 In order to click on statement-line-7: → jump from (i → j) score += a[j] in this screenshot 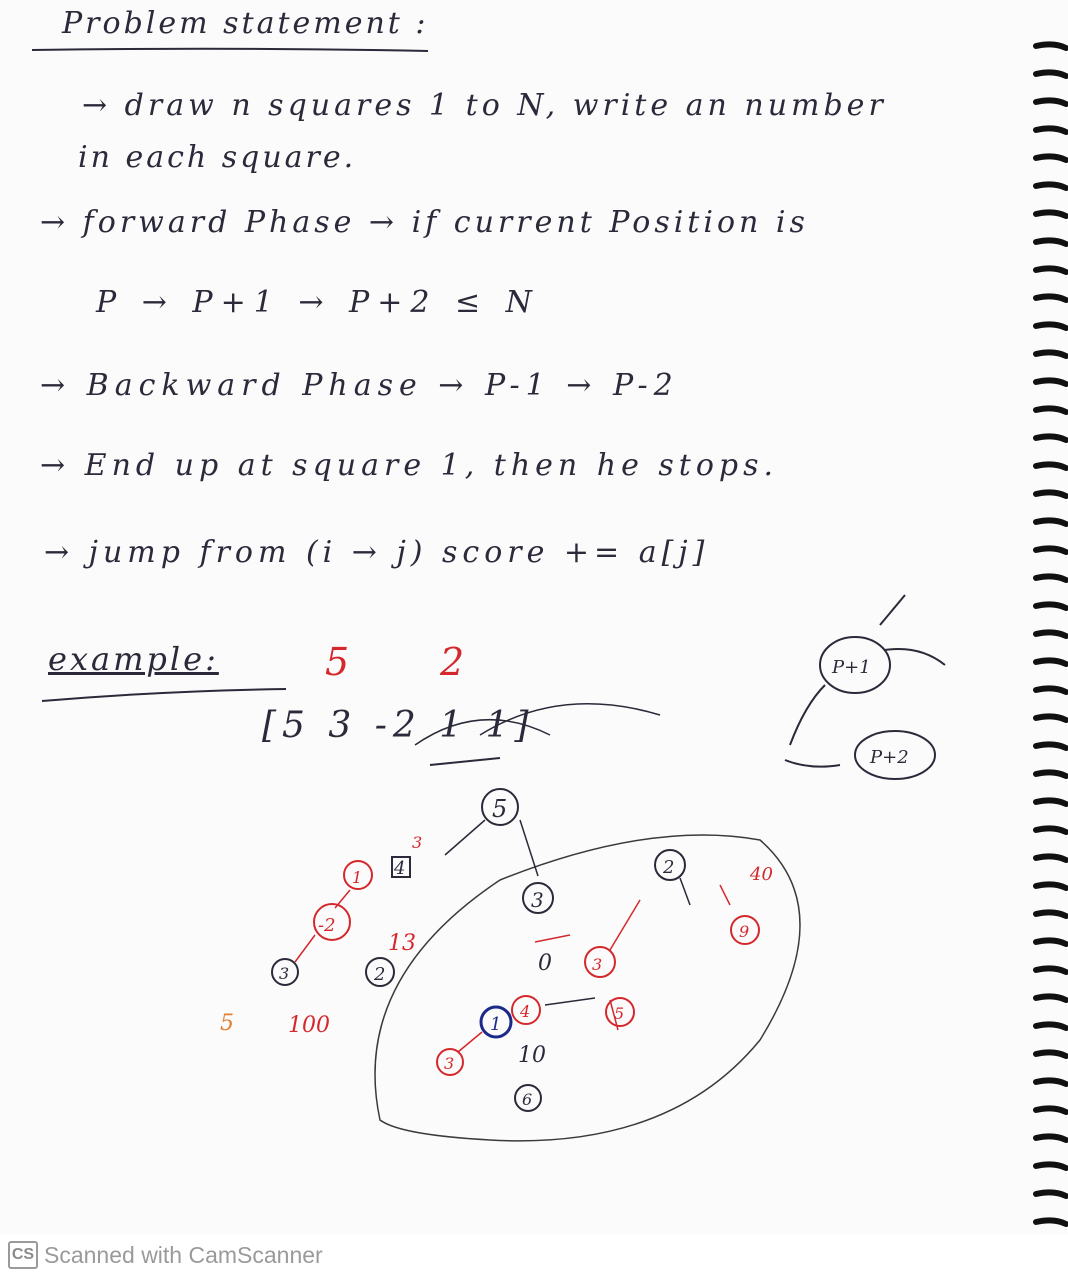, I will do `click(377, 552)`.